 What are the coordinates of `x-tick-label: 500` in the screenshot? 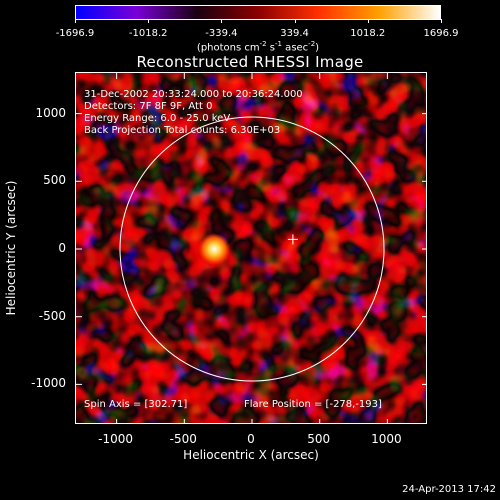 It's located at (319, 439).